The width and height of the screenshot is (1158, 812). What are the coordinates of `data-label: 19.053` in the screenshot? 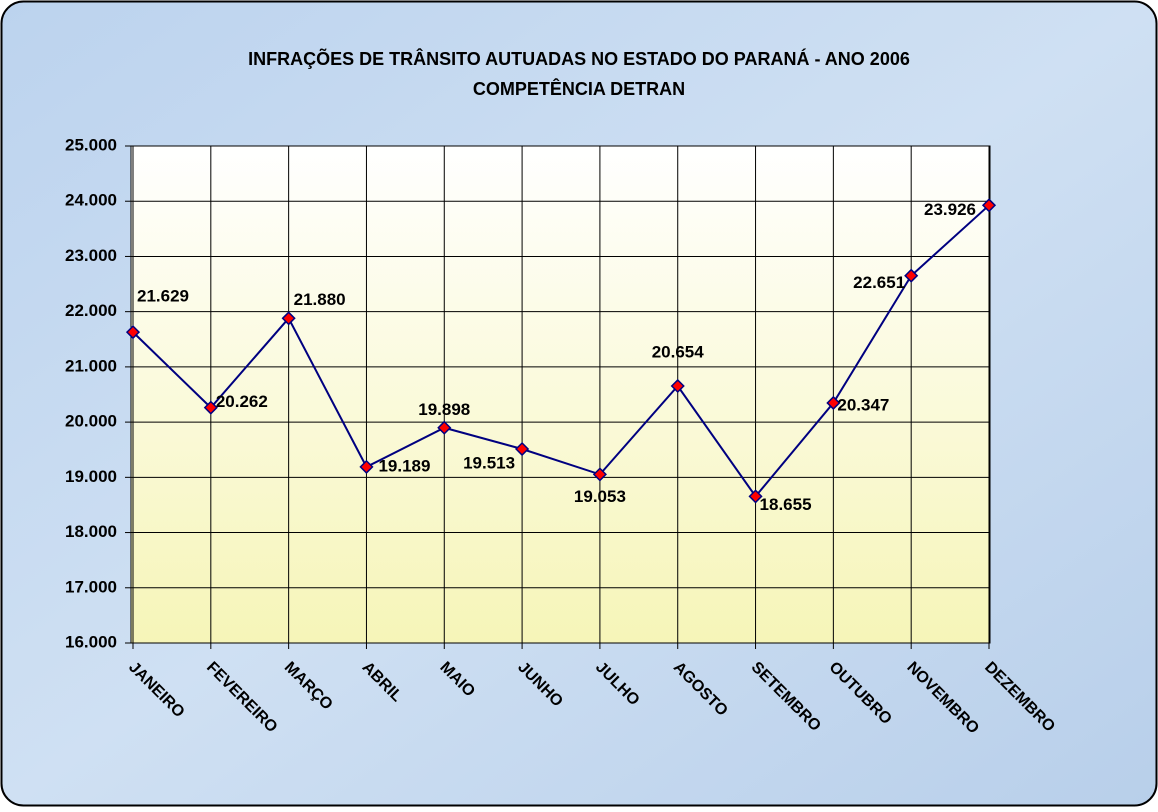 It's located at (600, 496).